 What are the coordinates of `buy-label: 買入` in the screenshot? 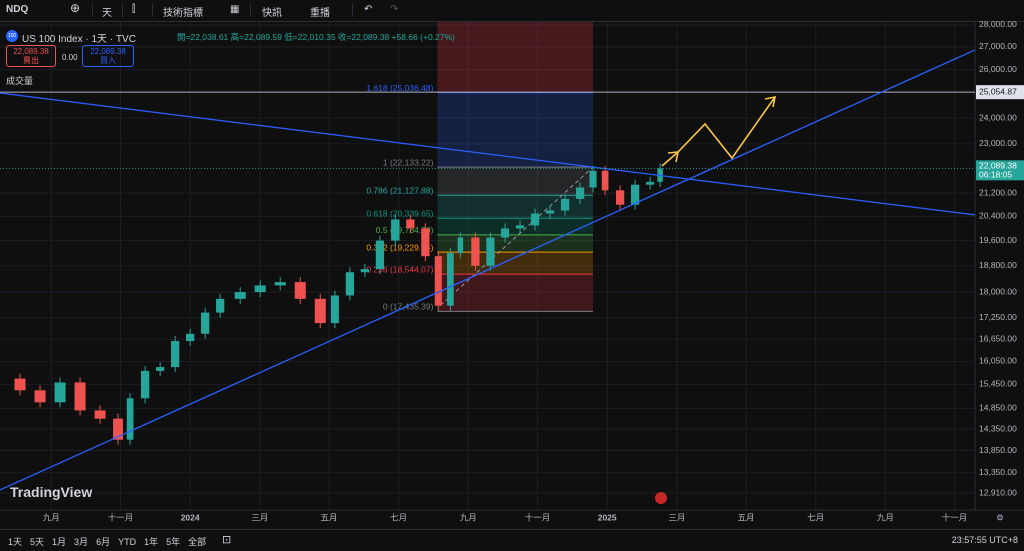 It's located at (108, 60).